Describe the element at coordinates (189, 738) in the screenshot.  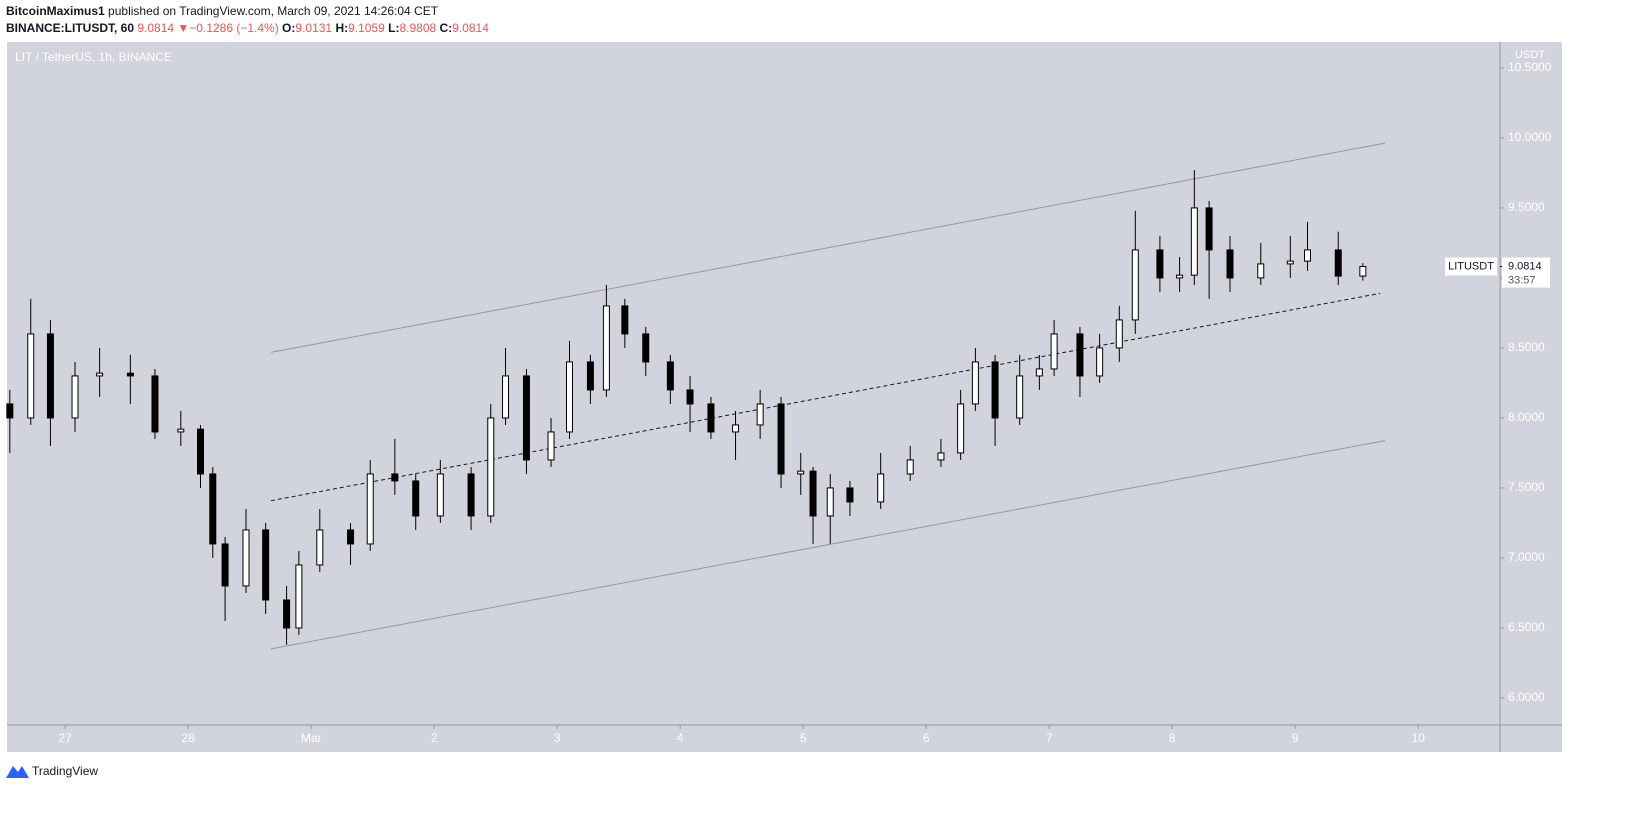
I see `x-tick-label: 28` at that location.